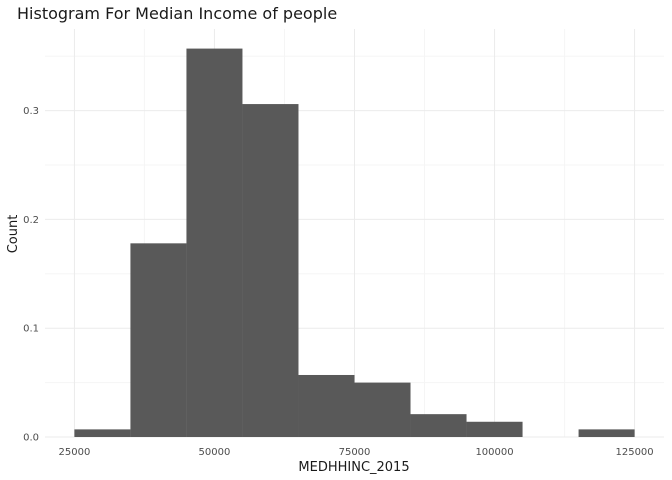  I want to click on chart-title: Histogram For Median Income of people, so click(177, 13).